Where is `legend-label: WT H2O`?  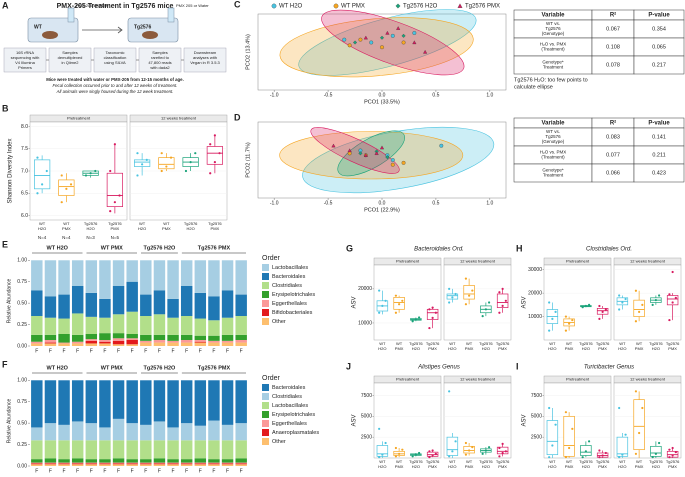 legend-label: WT H2O is located at coordinates (291, 7).